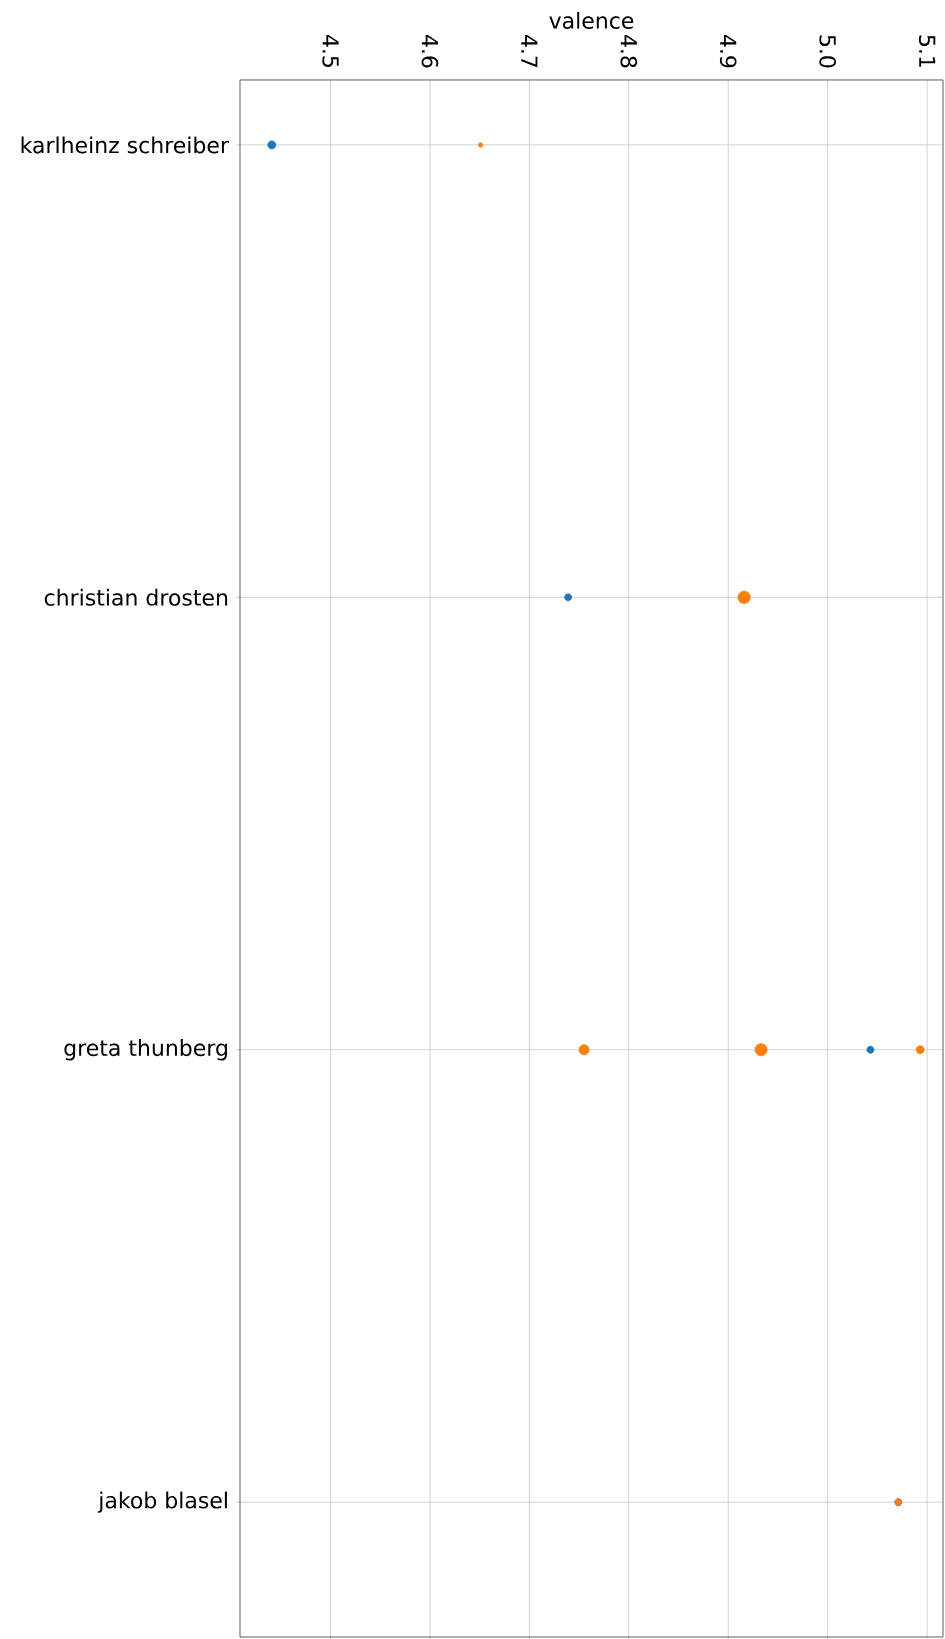 This screenshot has height=1639, width=945. I want to click on x-tick-label: 4.8, so click(629, 51).